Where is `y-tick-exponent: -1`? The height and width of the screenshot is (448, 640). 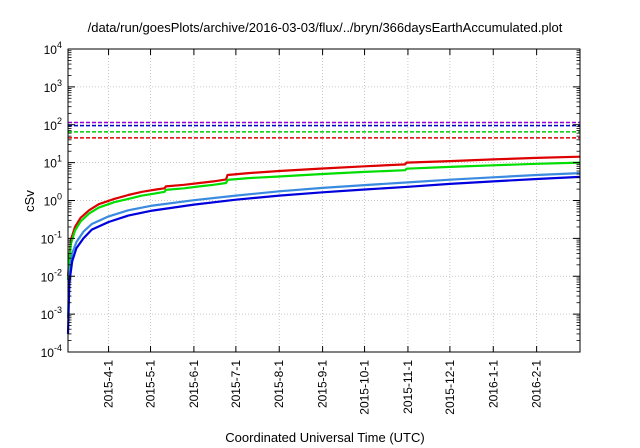
y-tick-exponent: -1 is located at coordinates (58, 234).